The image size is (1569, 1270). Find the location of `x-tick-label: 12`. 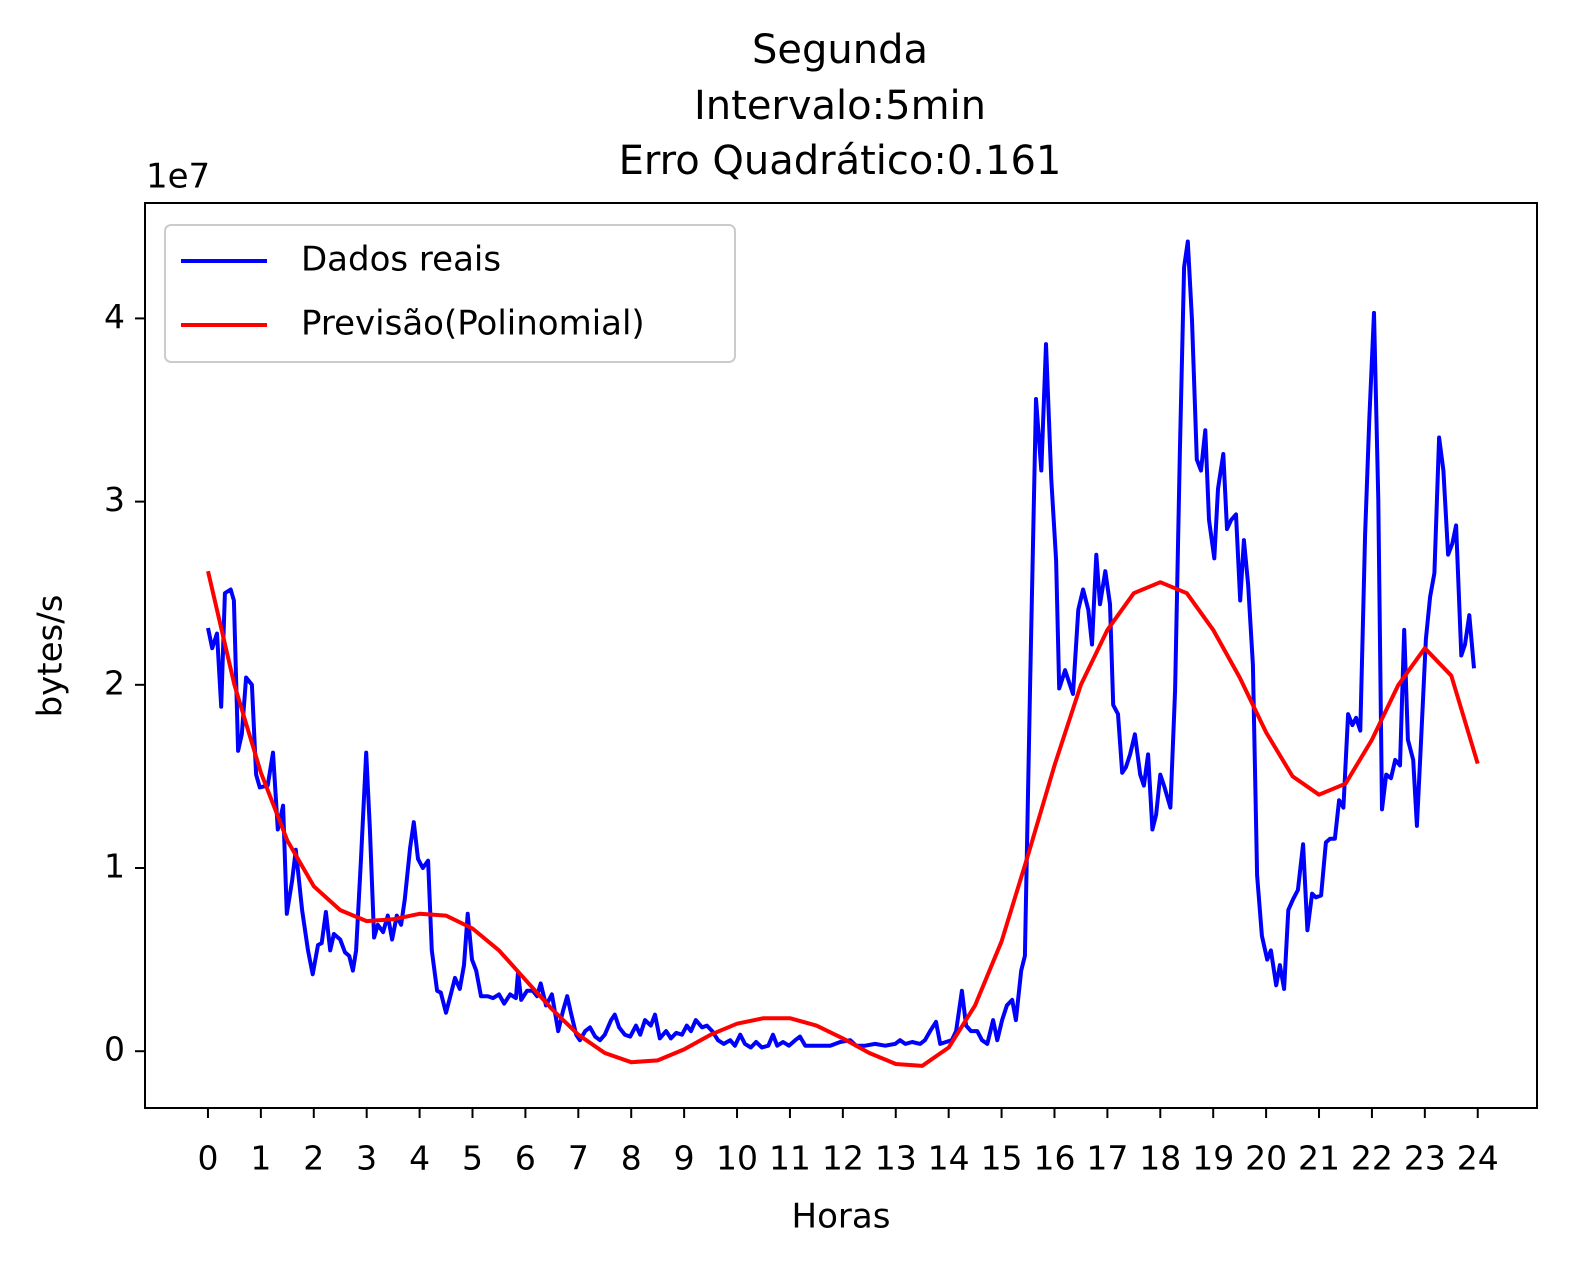

x-tick-label: 12 is located at coordinates (843, 1158).